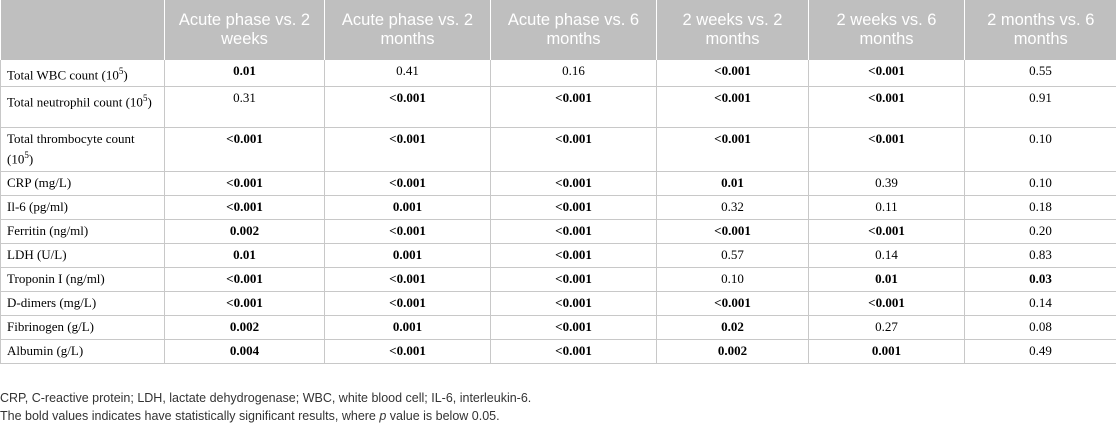 This screenshot has width=1116, height=426. What do you see at coordinates (38, 206) in the screenshot?
I see `row-label-text: Il-6 (pg/ml)` at bounding box center [38, 206].